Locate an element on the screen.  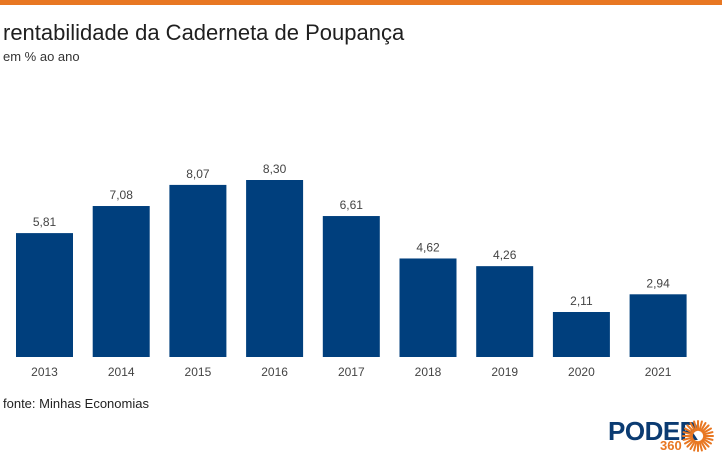
data-label-2020: 2,11 is located at coordinates (581, 301).